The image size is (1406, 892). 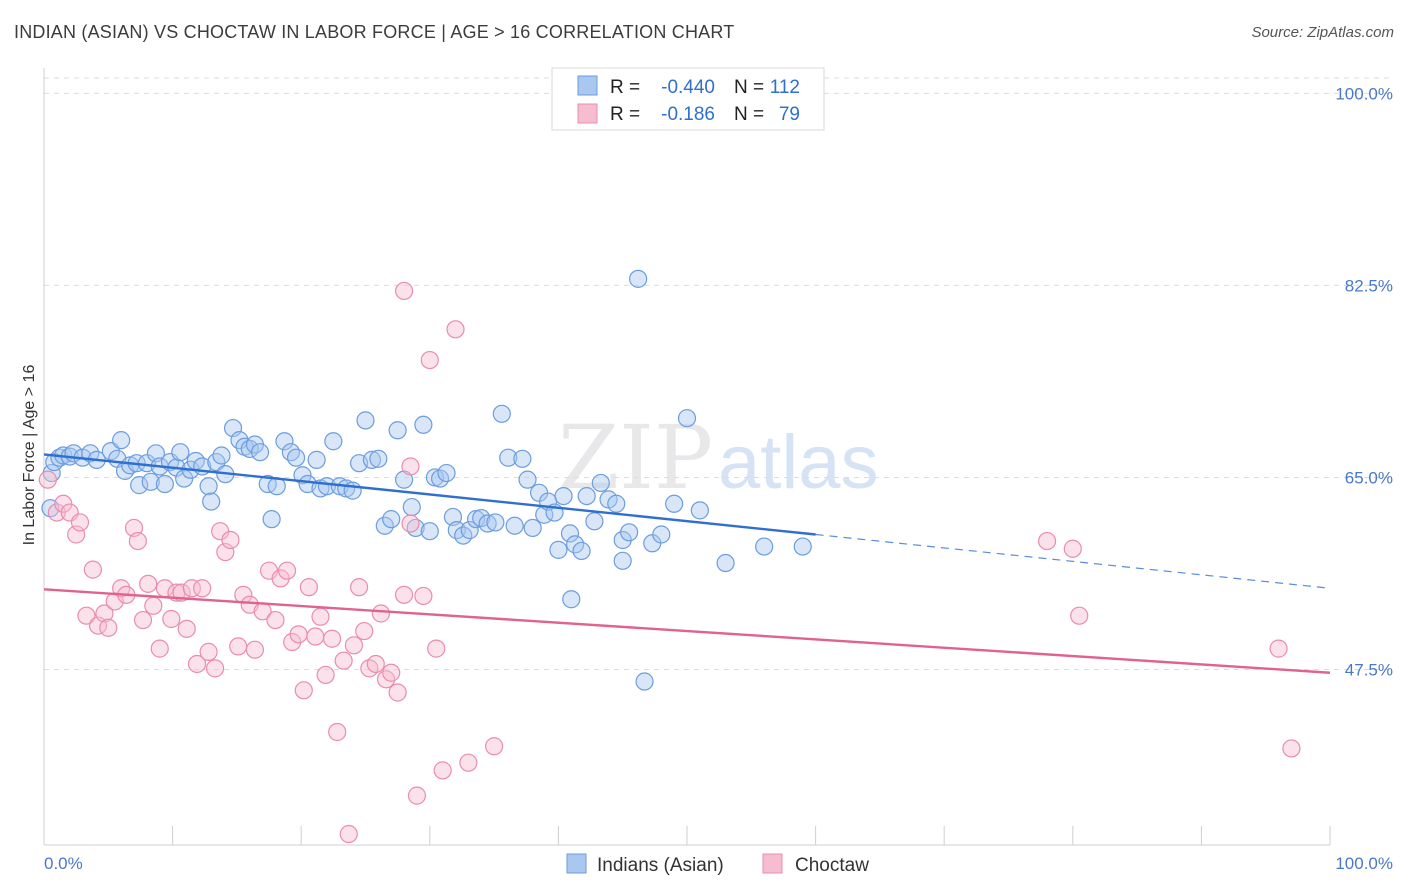 What do you see at coordinates (789, 114) in the screenshot?
I see `legend-n-value-pink: 79` at bounding box center [789, 114].